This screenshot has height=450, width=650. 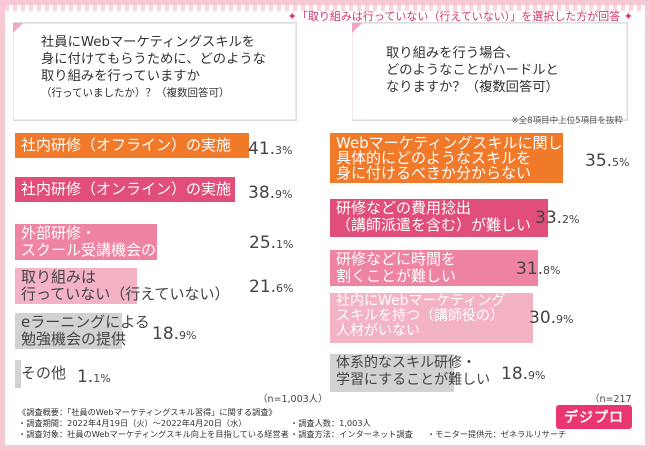 What do you see at coordinates (120, 76) in the screenshot?
I see `q1-line3: 取り組みを行っていますか` at bounding box center [120, 76].